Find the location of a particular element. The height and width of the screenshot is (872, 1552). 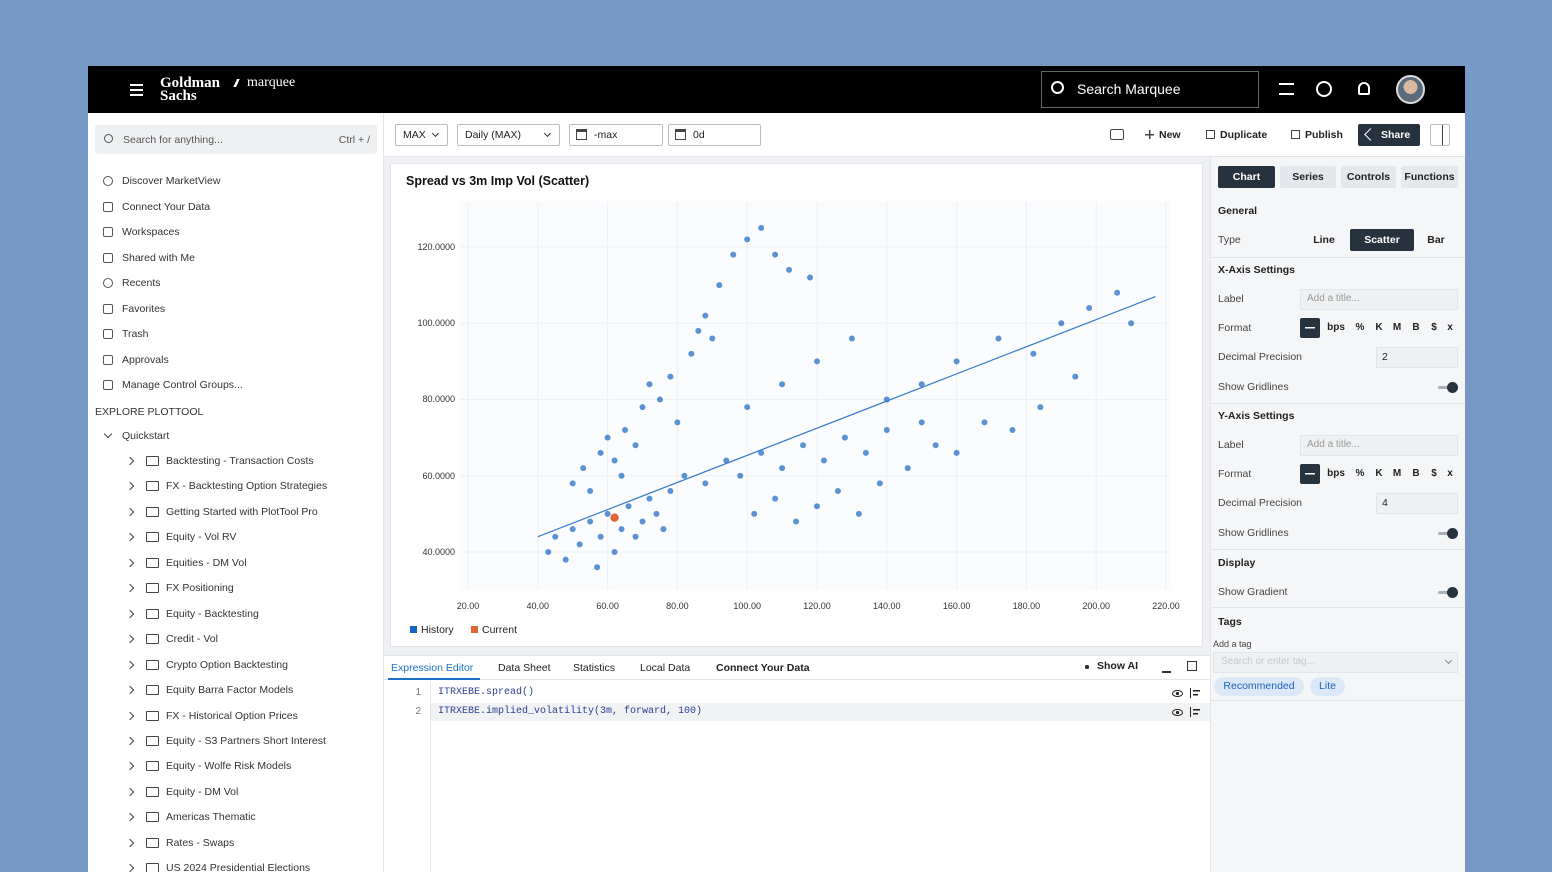

nav-item: Favorites is located at coordinates (144, 308).